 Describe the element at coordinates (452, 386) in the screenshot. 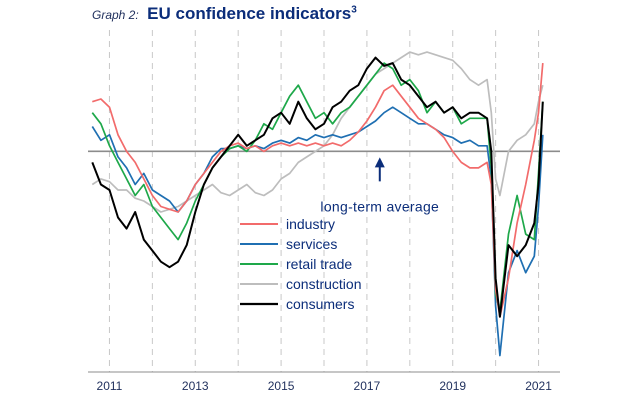

I see `x-tick-label-2019: 2019` at that location.